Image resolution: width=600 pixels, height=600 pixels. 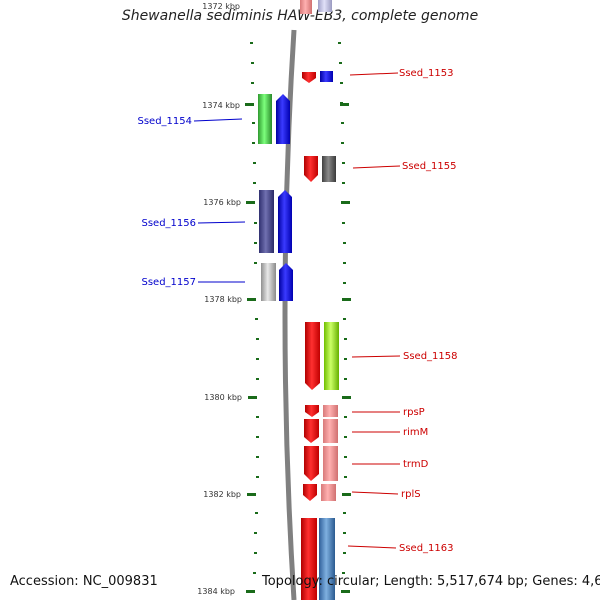 I want to click on gene-feature-ssed-1157-cds, so click(x=268, y=282).